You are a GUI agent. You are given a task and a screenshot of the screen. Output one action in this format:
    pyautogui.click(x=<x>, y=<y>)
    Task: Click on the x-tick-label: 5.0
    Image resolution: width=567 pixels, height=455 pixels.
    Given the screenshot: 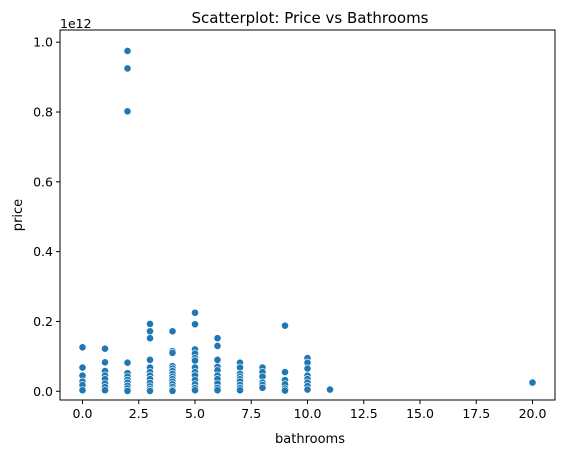 What is the action you would take?
    pyautogui.click(x=195, y=413)
    